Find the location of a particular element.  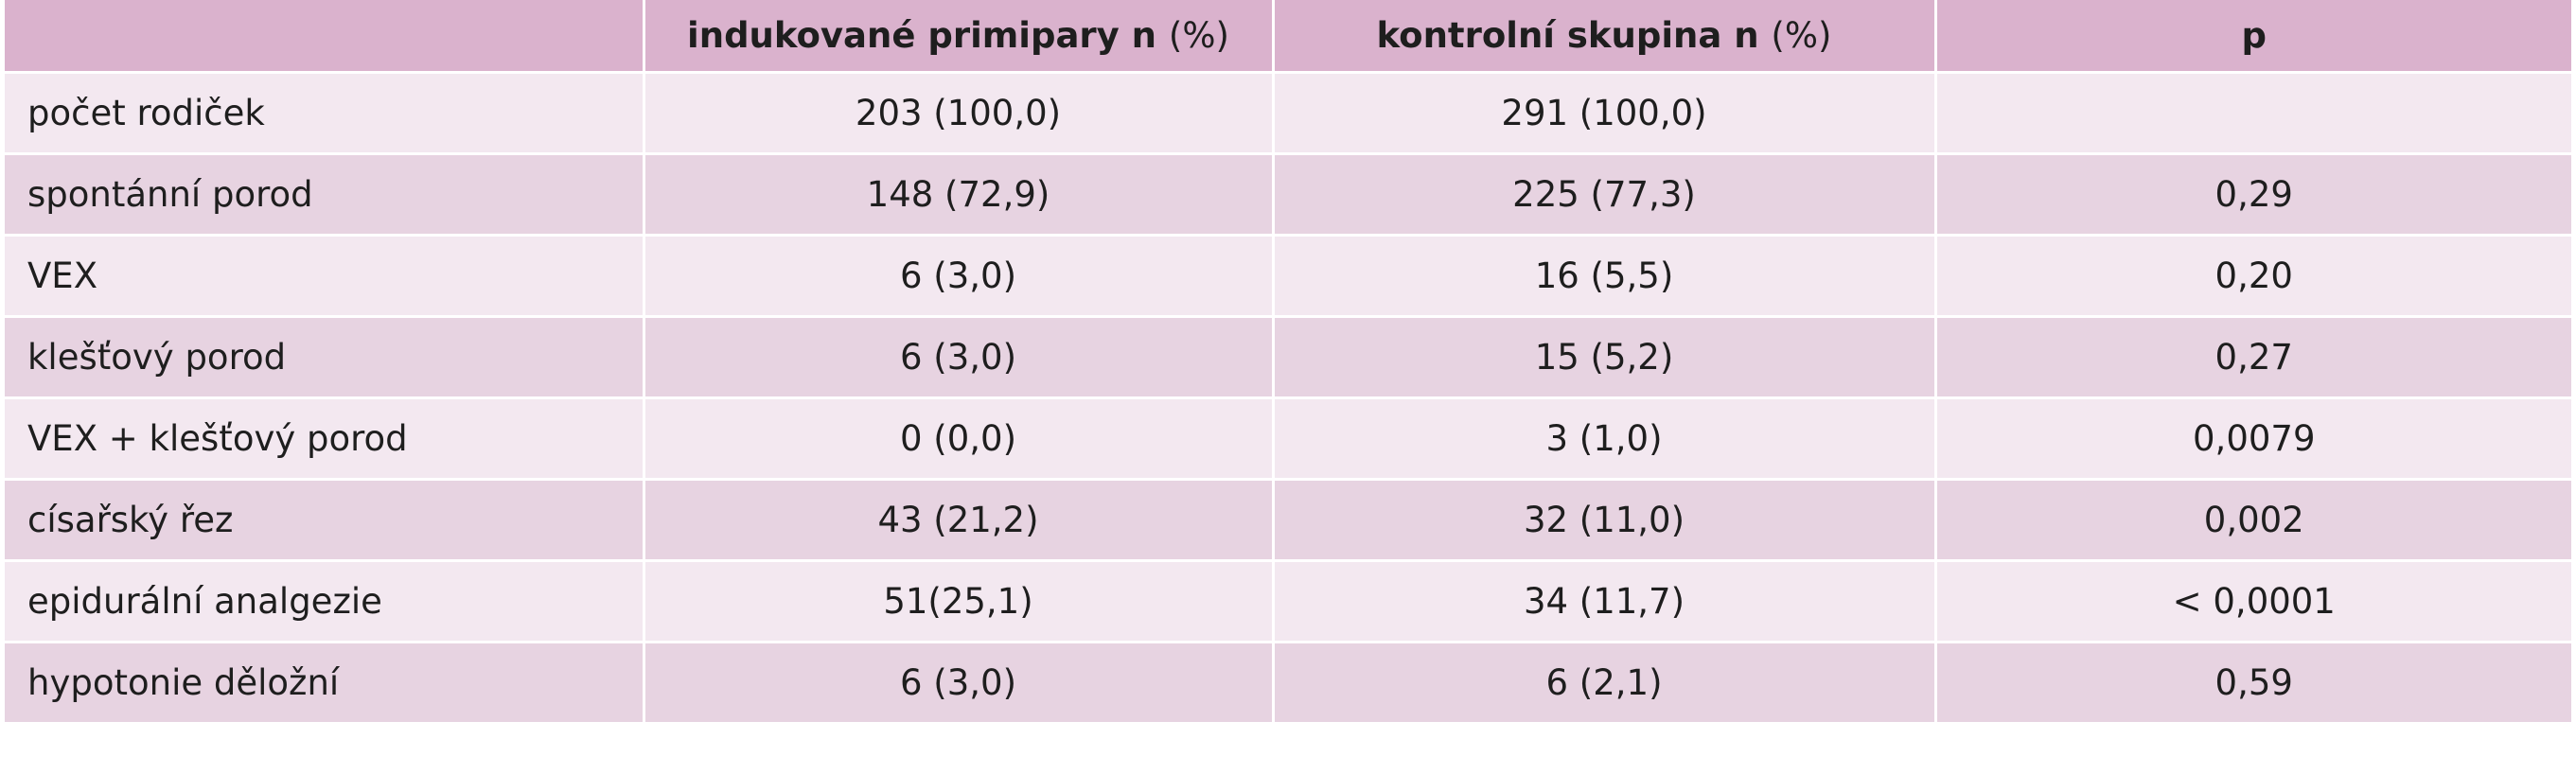

row-p: < 0,0001 is located at coordinates (2253, 601).